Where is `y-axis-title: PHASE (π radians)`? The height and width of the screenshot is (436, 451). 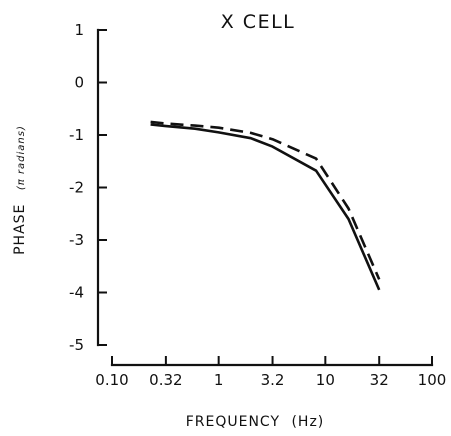 y-axis-title: PHASE (π radians) is located at coordinates (20, 190).